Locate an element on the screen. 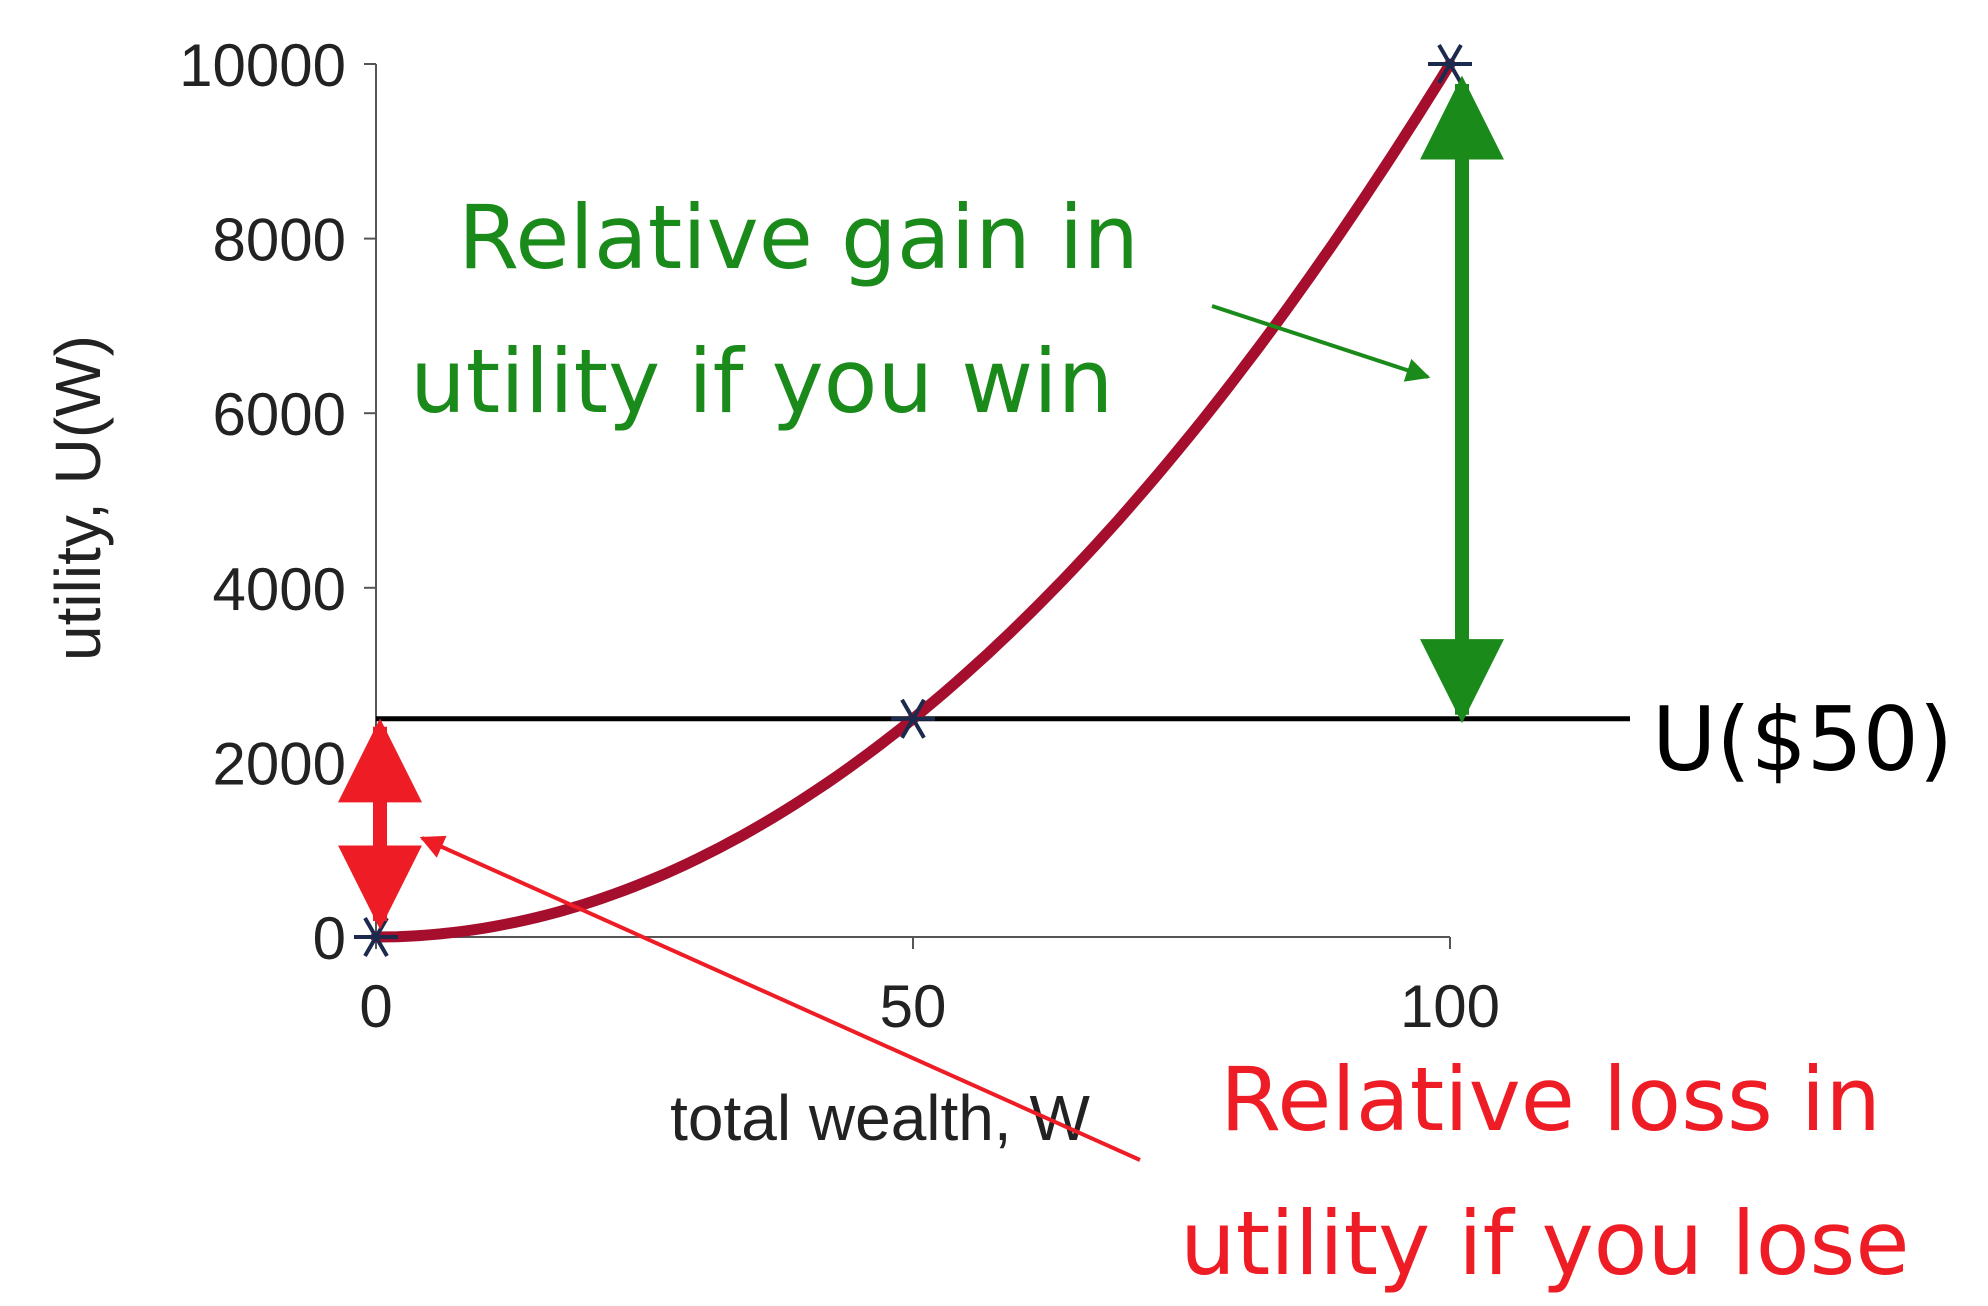 The height and width of the screenshot is (1306, 1988). y-tick-label: 8000 is located at coordinates (279, 240).